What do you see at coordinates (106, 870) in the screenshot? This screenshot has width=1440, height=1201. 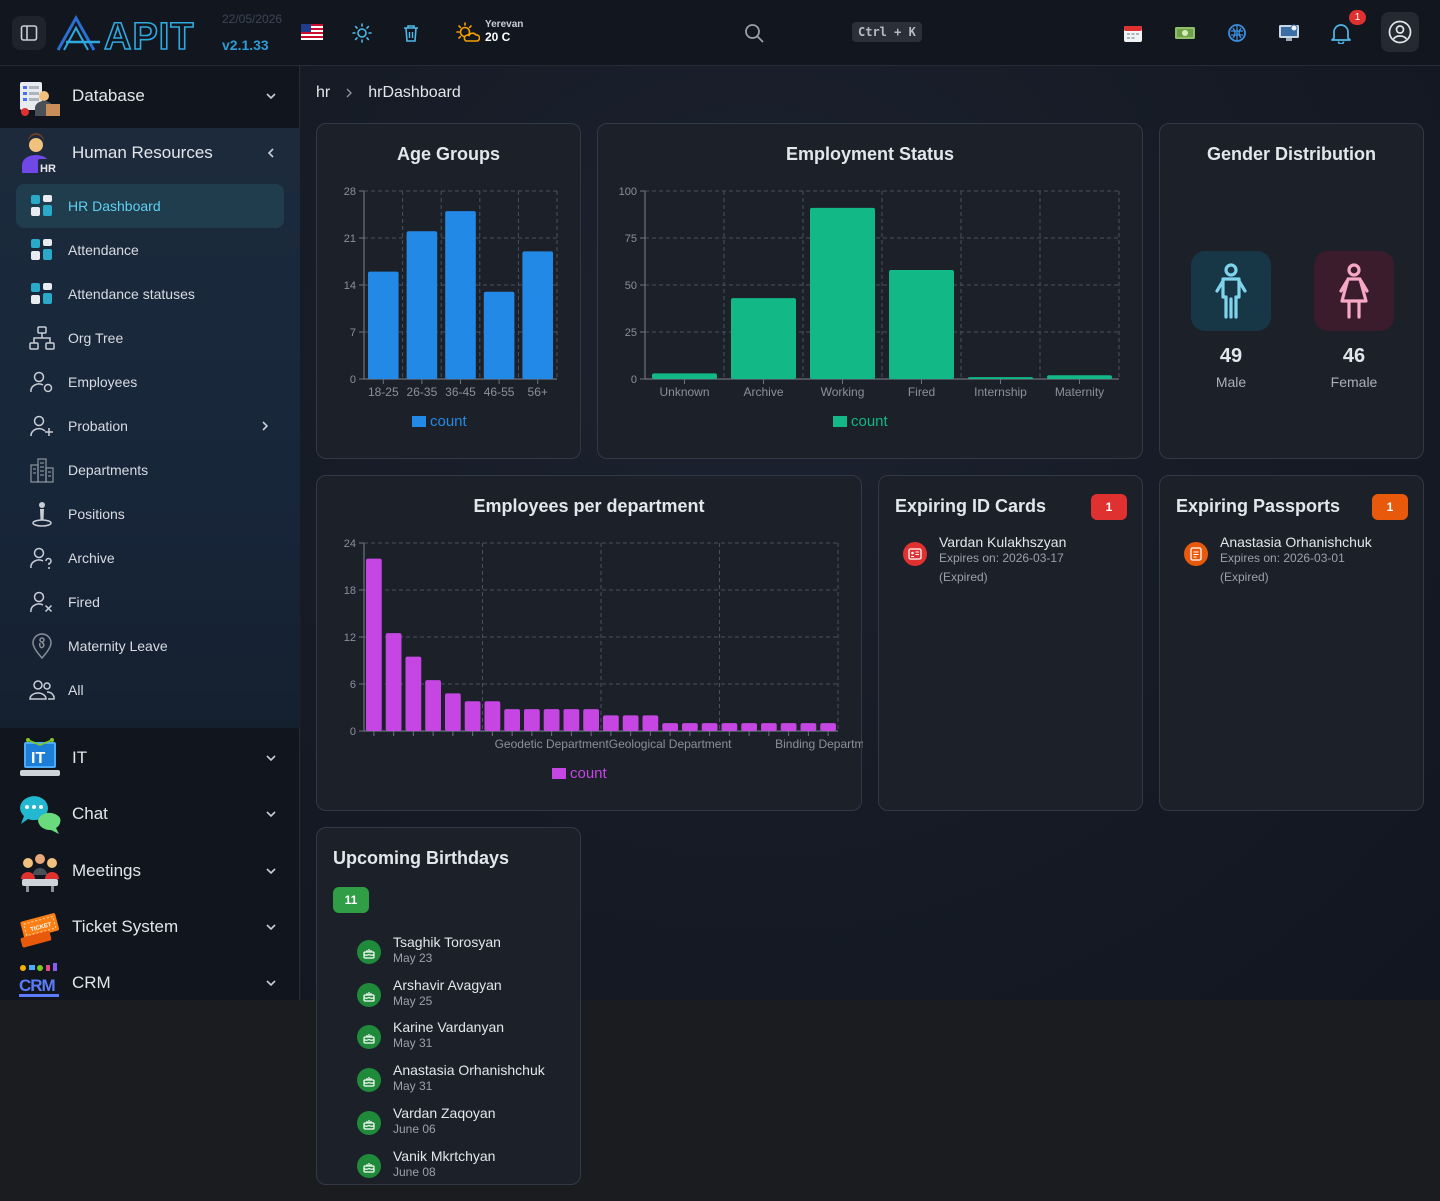 I see `sidebar-group-label: Meetings` at bounding box center [106, 870].